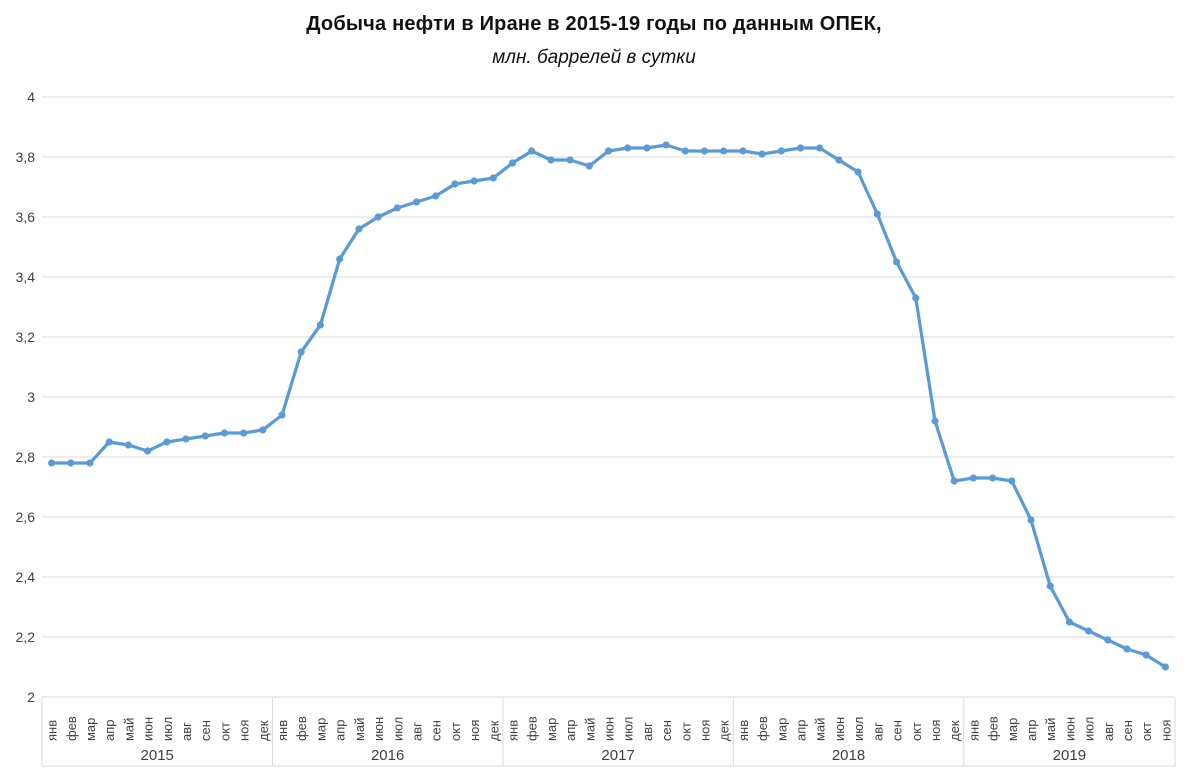 Image resolution: width=1188 pixels, height=778 pixels. I want to click on y-tick-label: 4, so click(31, 97).